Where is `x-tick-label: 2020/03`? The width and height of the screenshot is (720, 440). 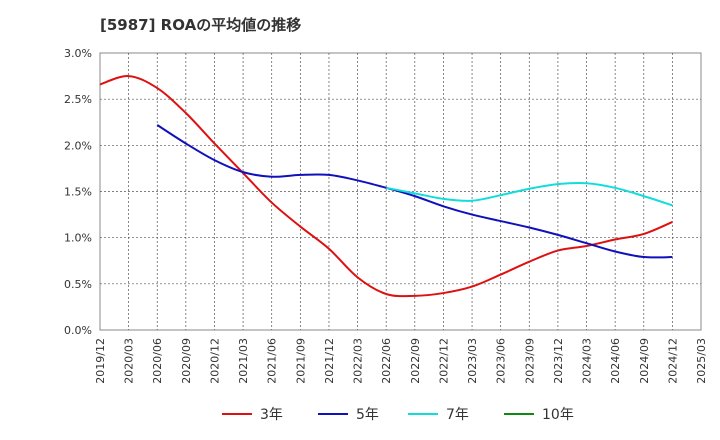 x-tick-label: 2020/03 is located at coordinates (129, 361).